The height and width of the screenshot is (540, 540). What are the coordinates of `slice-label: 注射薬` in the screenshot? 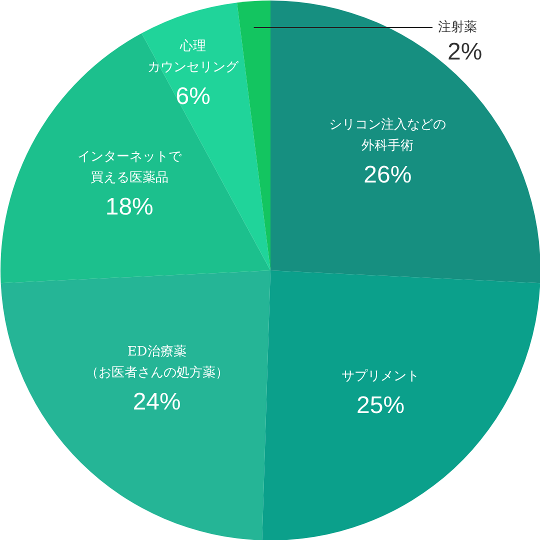 It's located at (457, 27).